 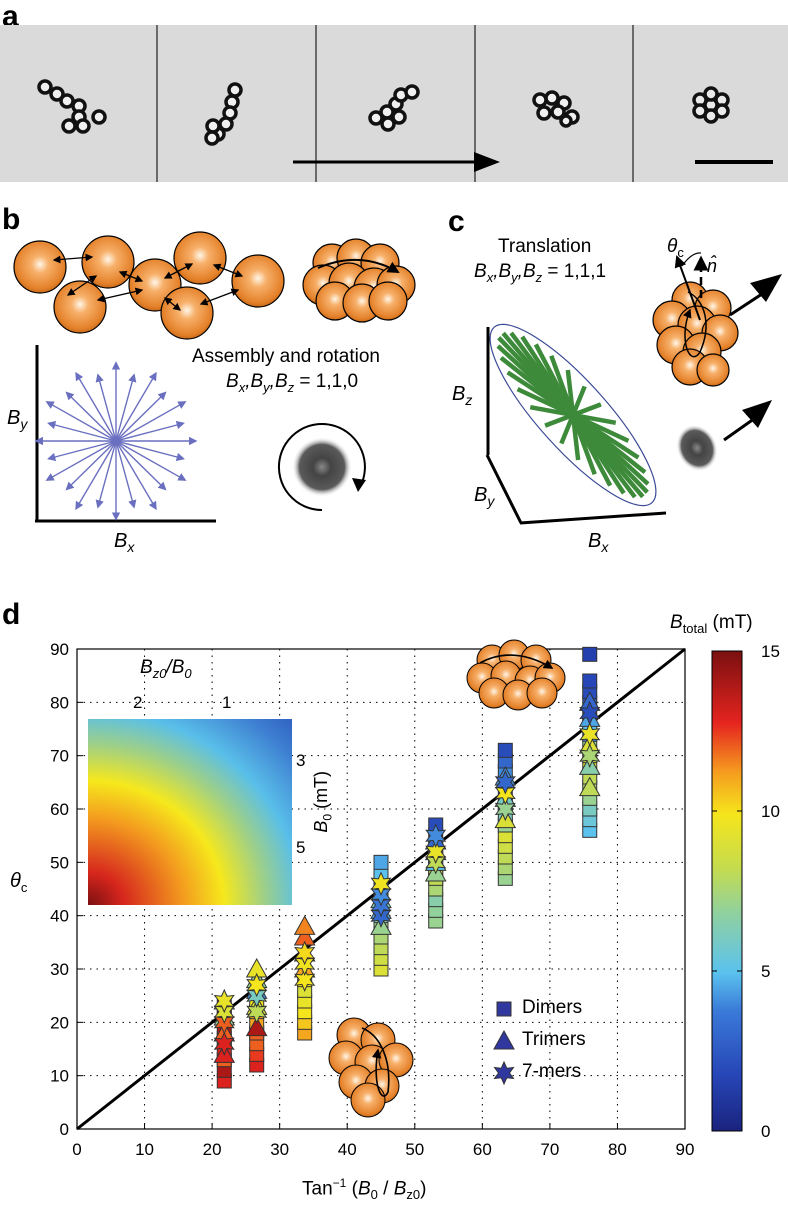 I want to click on b-axes, so click(x=125, y=434).